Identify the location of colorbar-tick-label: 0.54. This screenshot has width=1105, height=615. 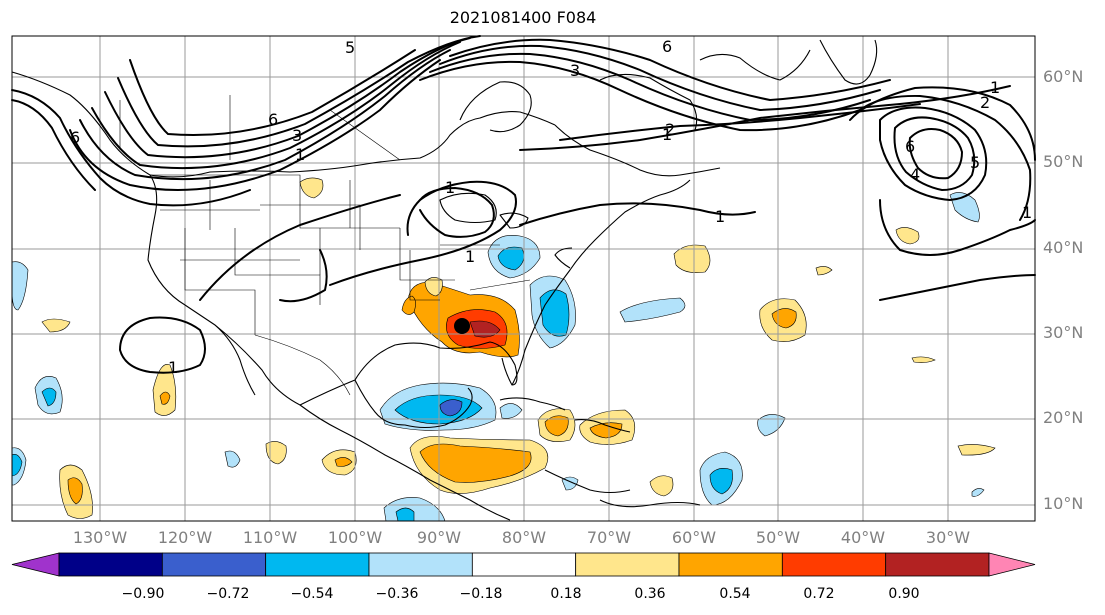
(735, 594).